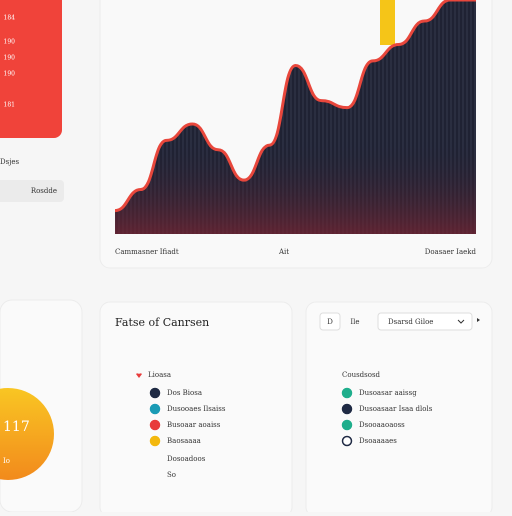 The image size is (512, 516). Describe the element at coordinates (6, 461) in the screenshot. I see `badge-sub: Io` at that location.